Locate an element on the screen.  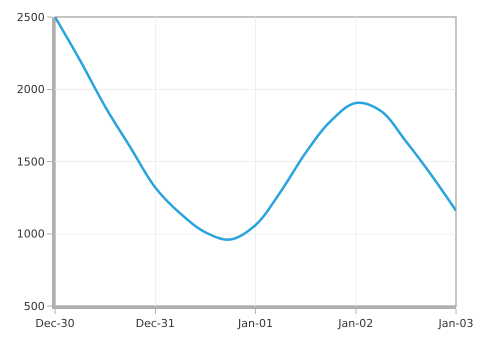
y-tick-label: 1500 is located at coordinates (30, 161).